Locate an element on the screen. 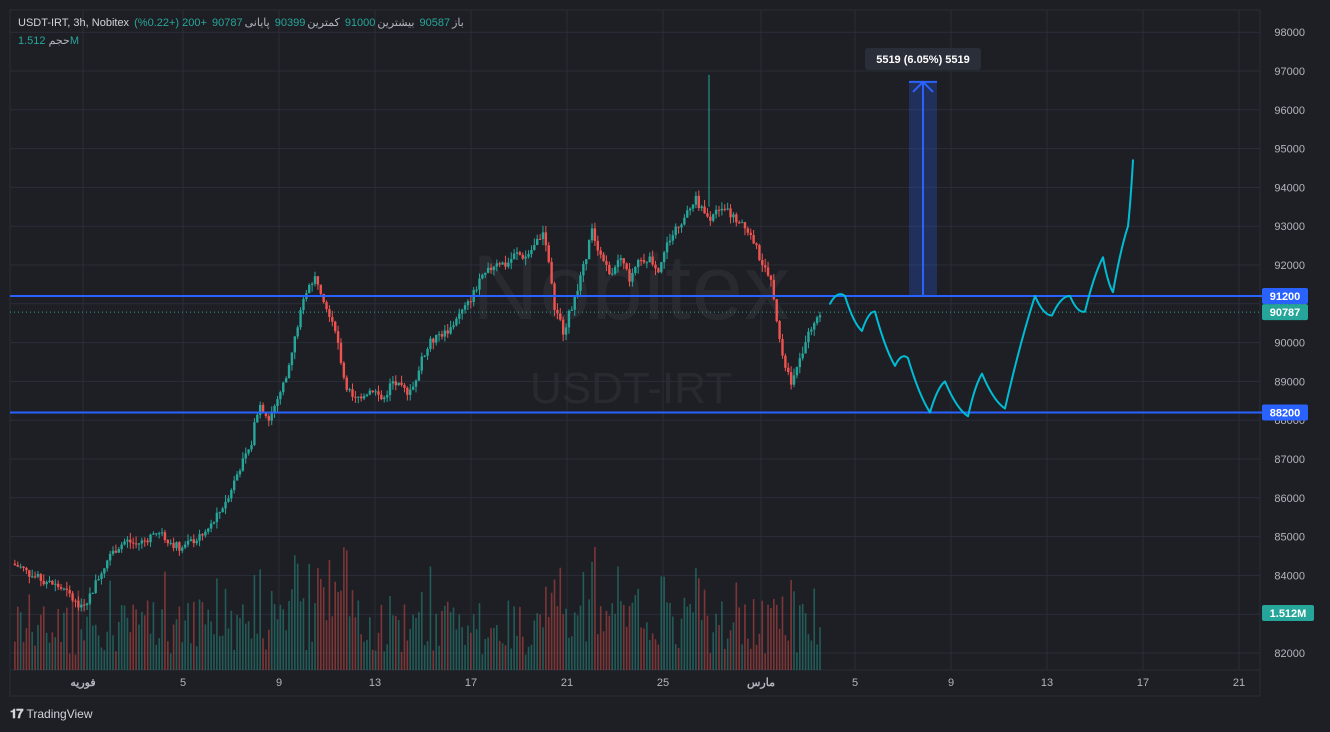 This screenshot has width=1330, height=732. measure-arrow-head-icon is located at coordinates (923, 86).